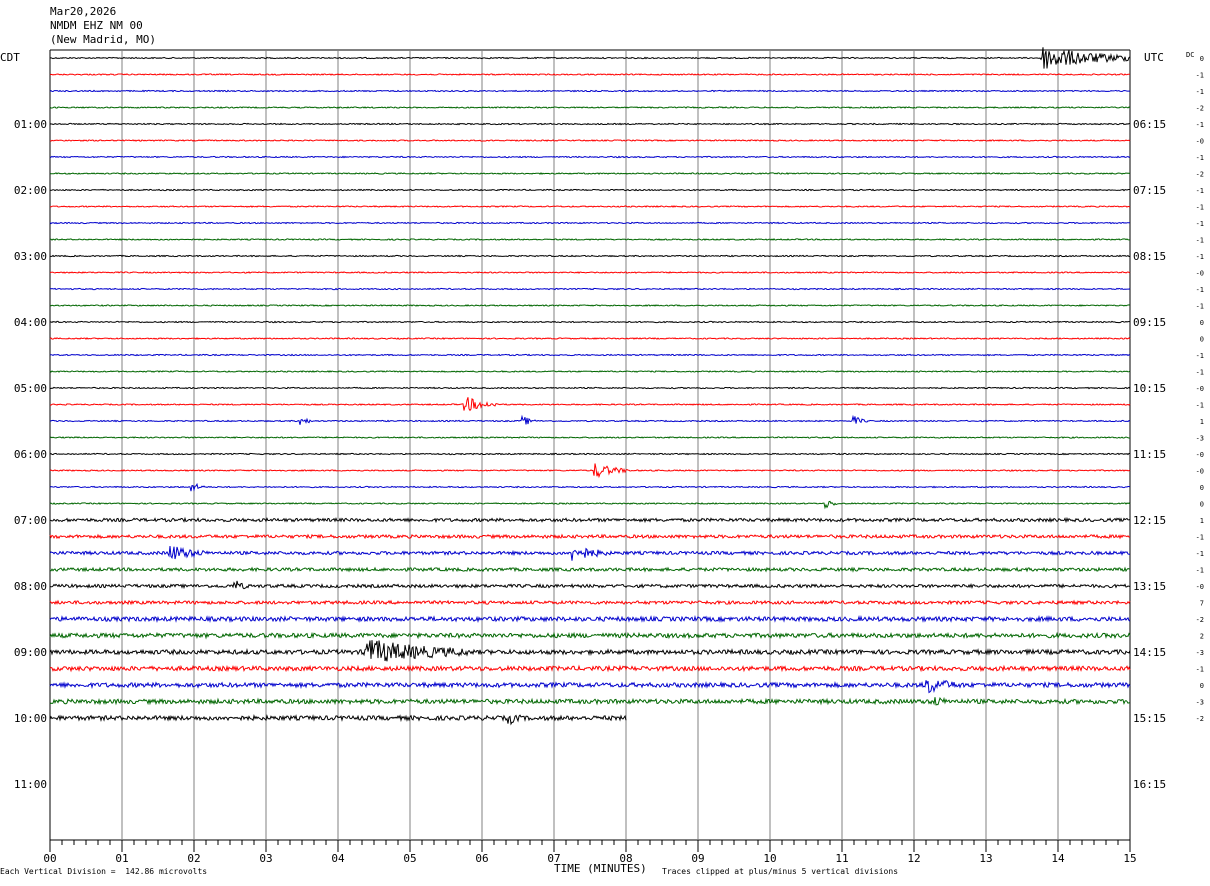 The image size is (1210, 886). Describe the element at coordinates (1129, 858) in the screenshot. I see `x-tick-label: 15` at that location.